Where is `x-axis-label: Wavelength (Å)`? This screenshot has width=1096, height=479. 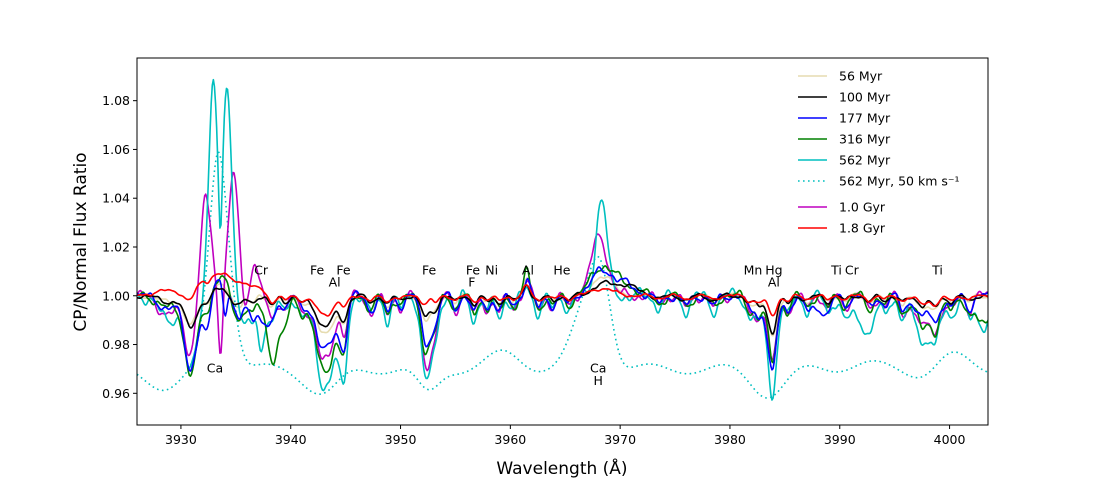 x-axis-label: Wavelength (Å) is located at coordinates (561, 468).